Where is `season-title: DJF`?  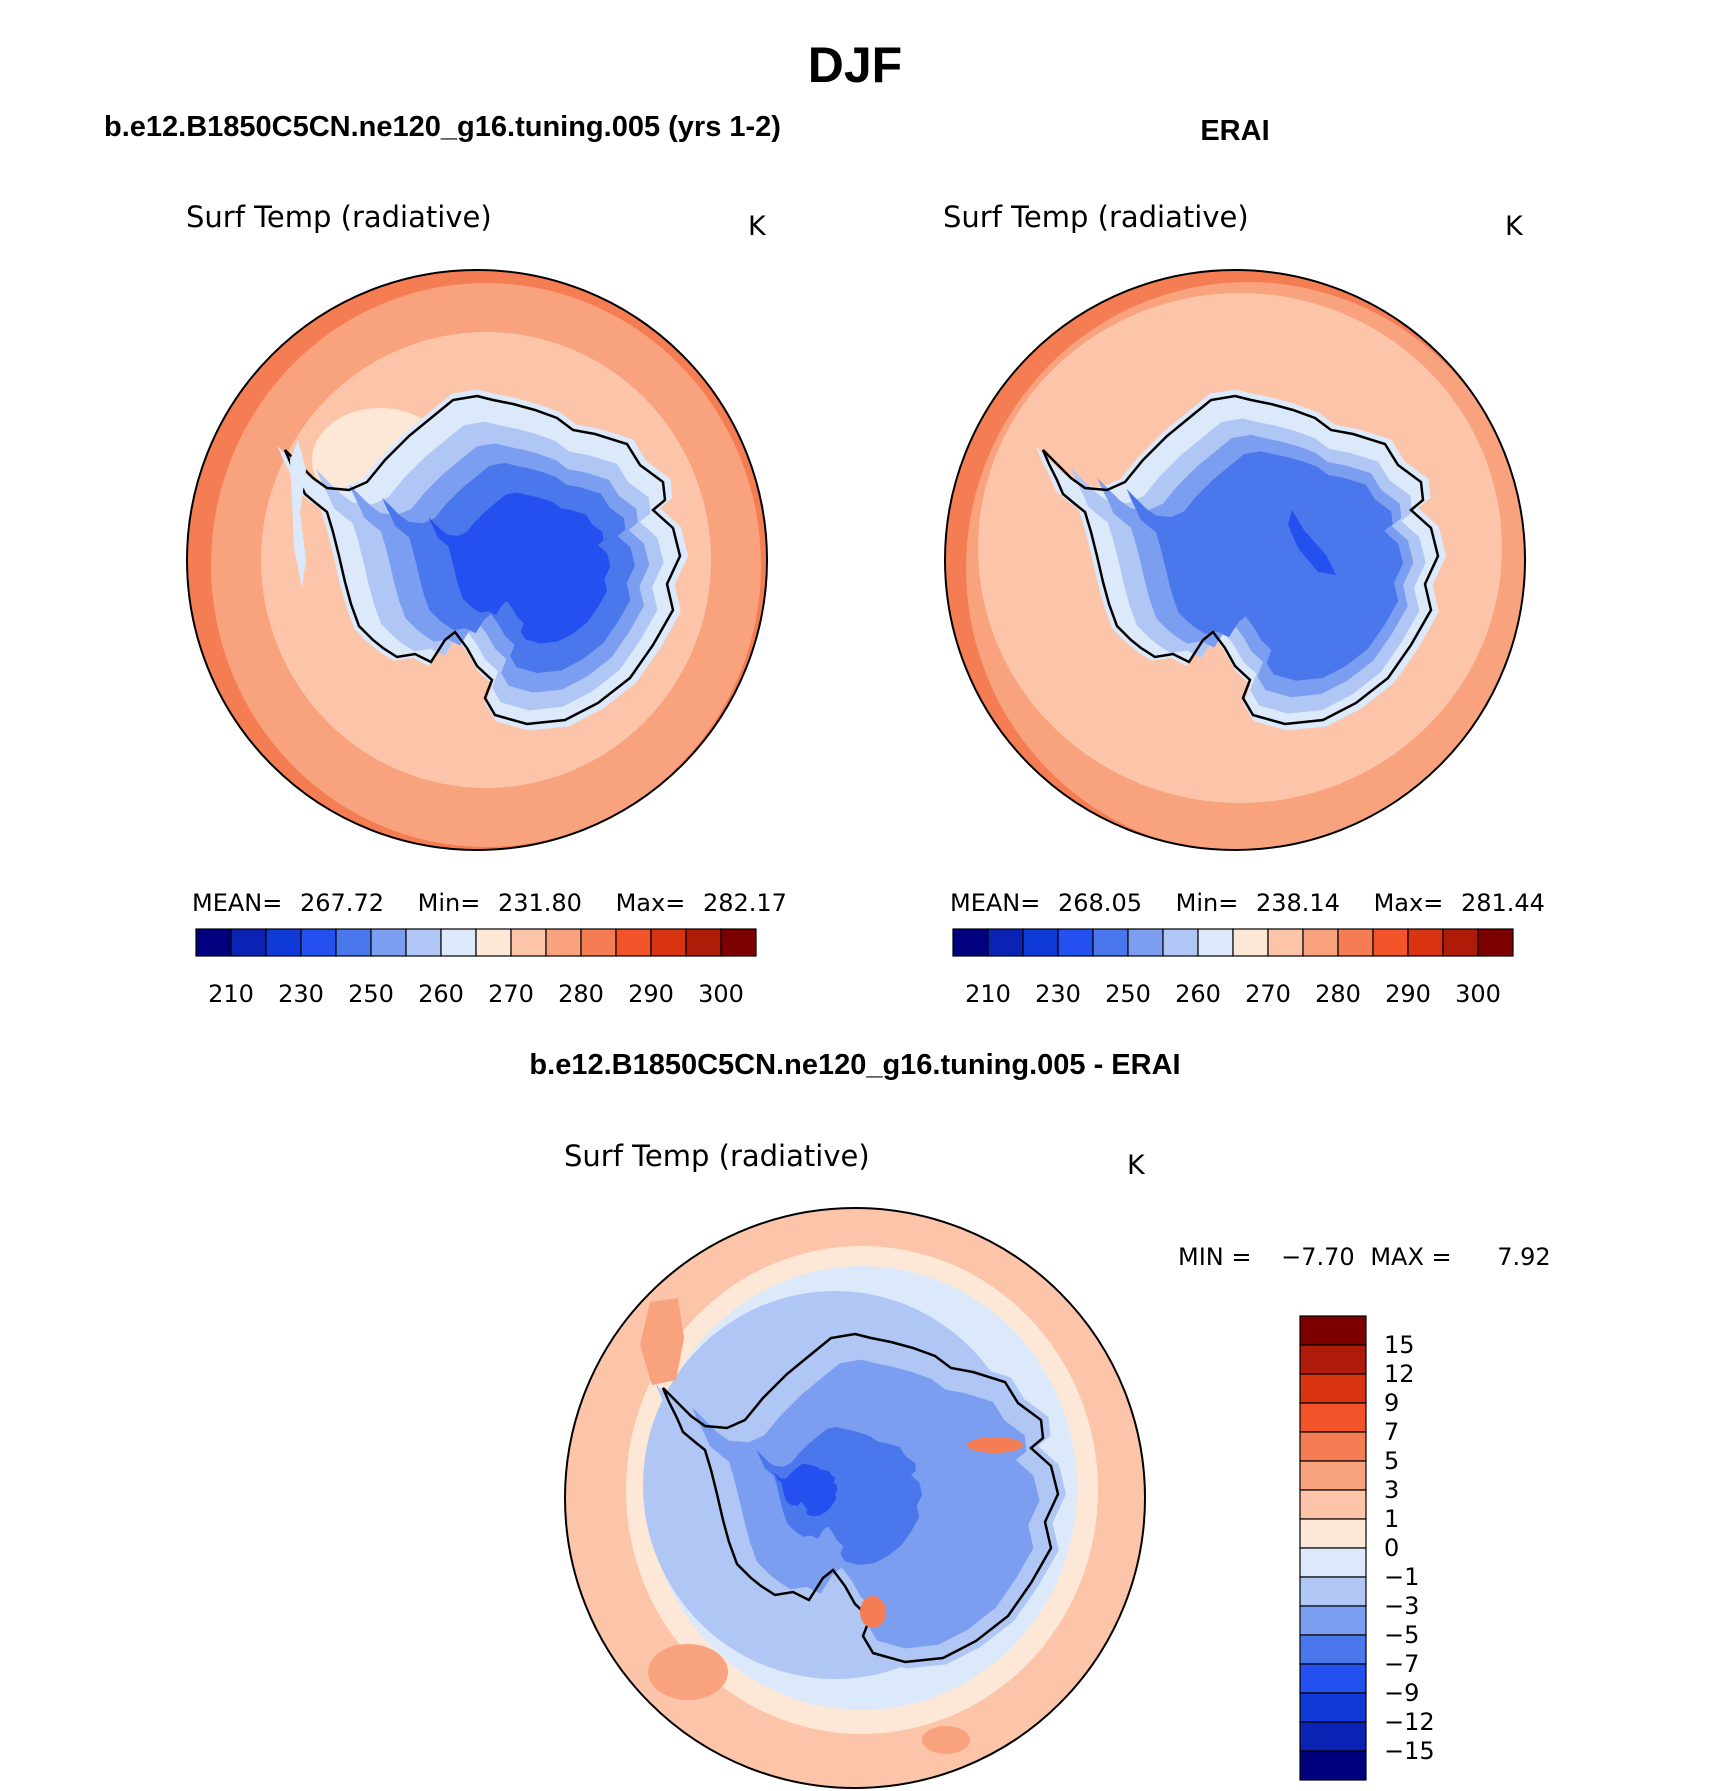 season-title: DJF is located at coordinates (855, 65).